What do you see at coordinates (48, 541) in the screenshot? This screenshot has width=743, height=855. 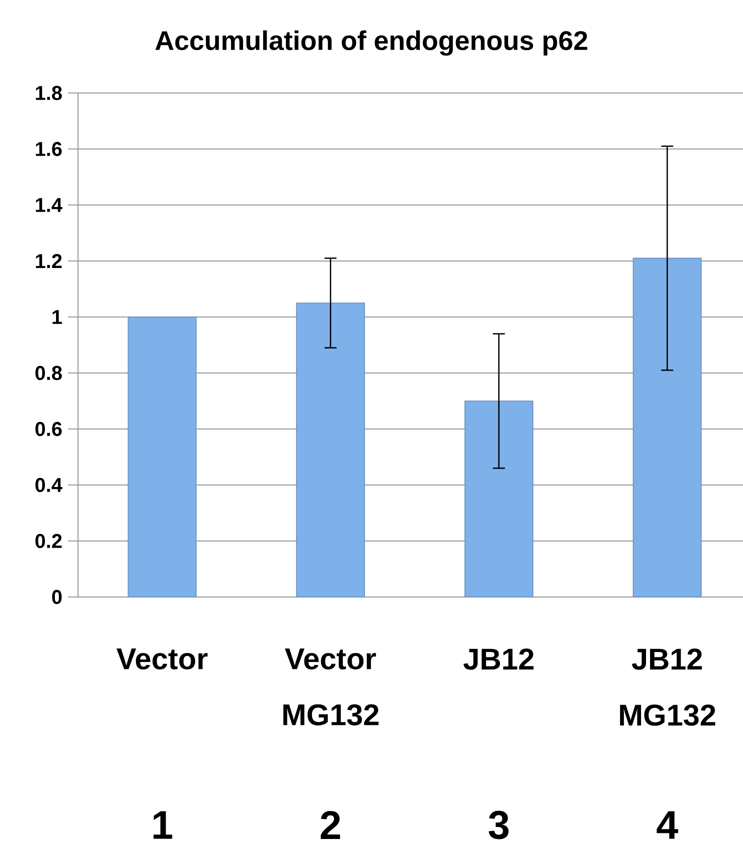 I see `y-tick-label: 0.2` at bounding box center [48, 541].